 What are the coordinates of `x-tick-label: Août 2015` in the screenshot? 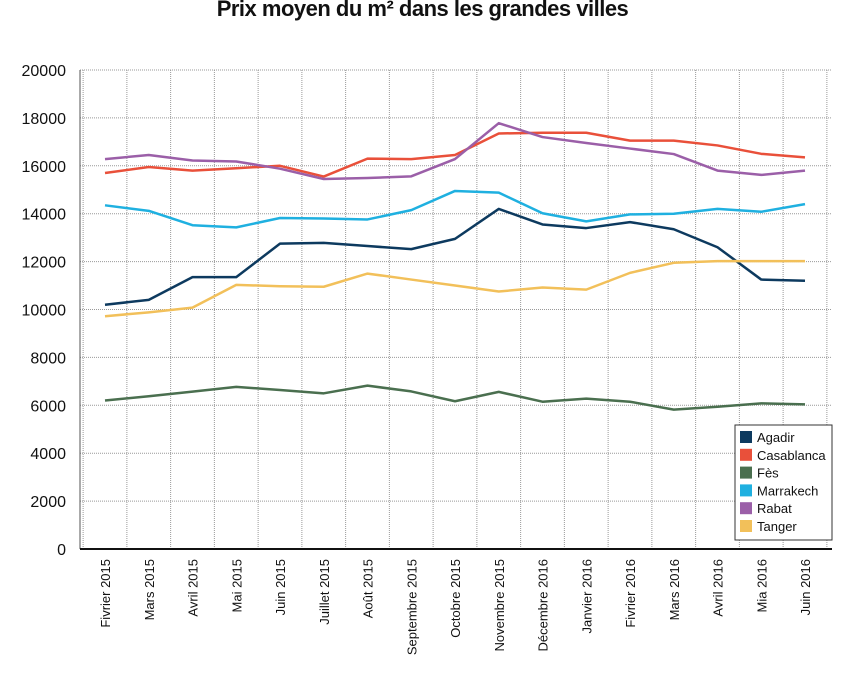 It's located at (368, 588).